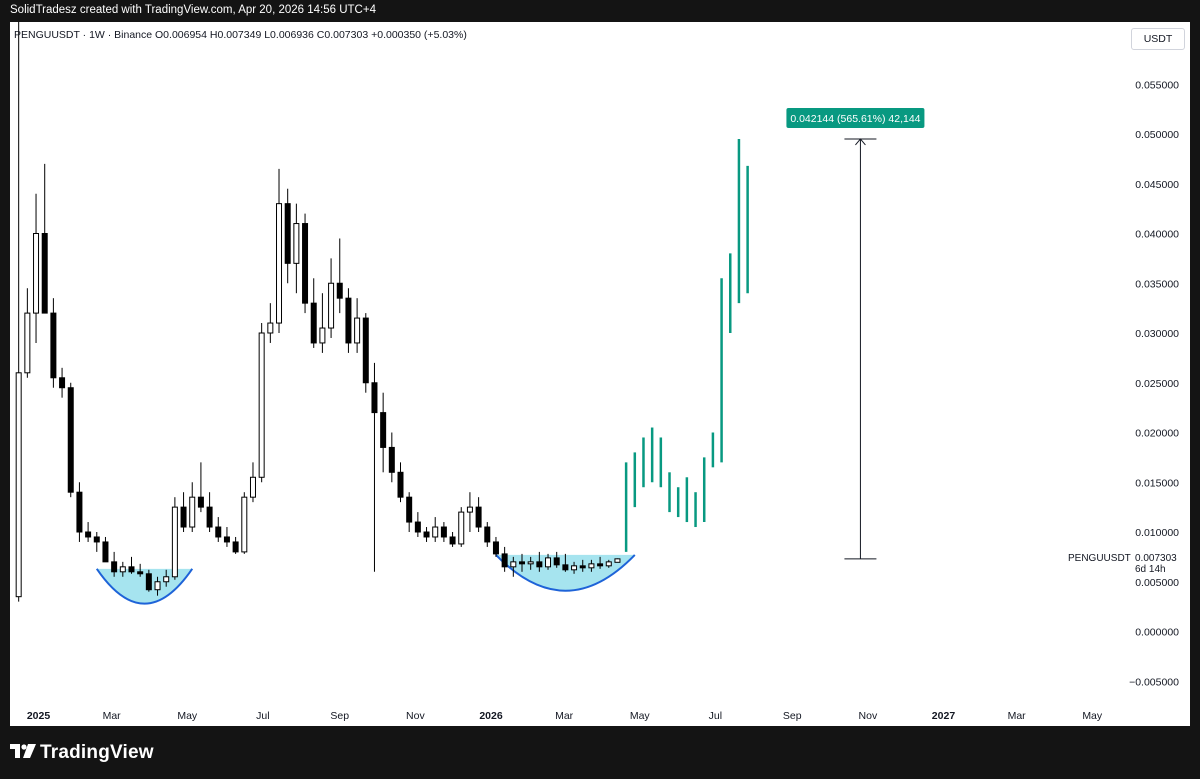  Describe the element at coordinates (1157, 135) in the screenshot. I see `y-tick-label: 0.050000` at that location.